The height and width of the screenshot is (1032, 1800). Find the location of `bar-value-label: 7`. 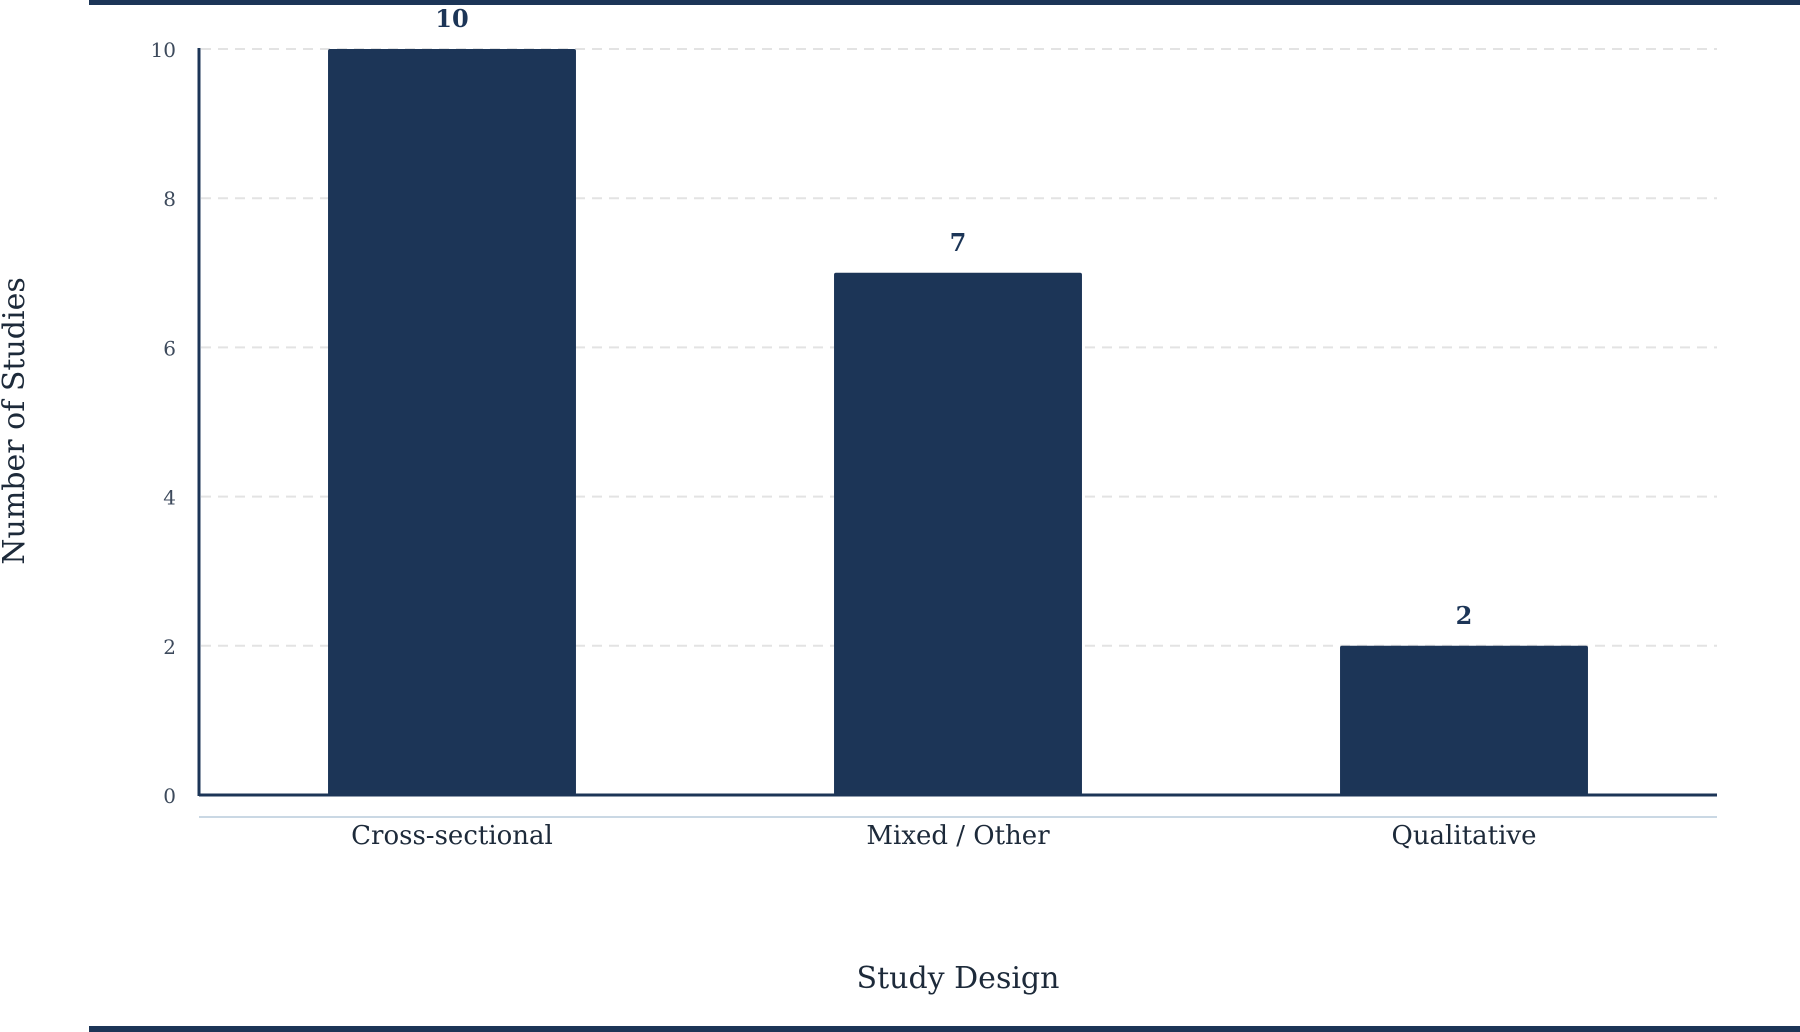

bar-value-label: 7 is located at coordinates (958, 242).